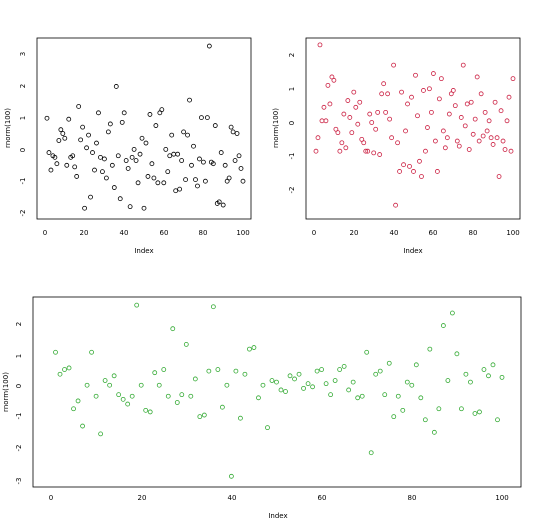 Image resolution: width=540 pixels, height=528 pixels. What do you see at coordinates (19, 356) in the screenshot?
I see `y-tick-label: 1` at bounding box center [19, 356].